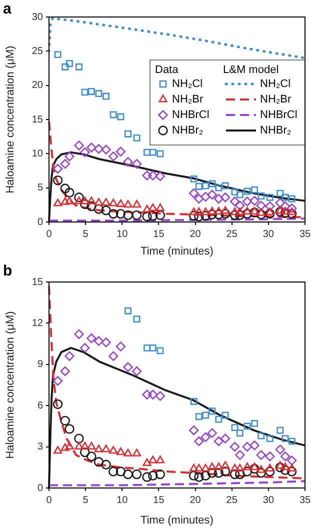  I want to click on y-tick-label: 15, so click(38, 282).